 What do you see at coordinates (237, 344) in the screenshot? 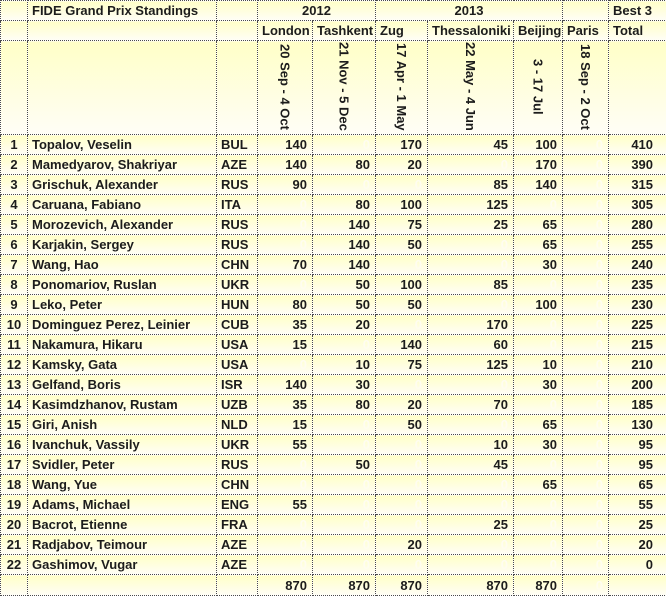
I see `country-cell: USA` at bounding box center [237, 344].